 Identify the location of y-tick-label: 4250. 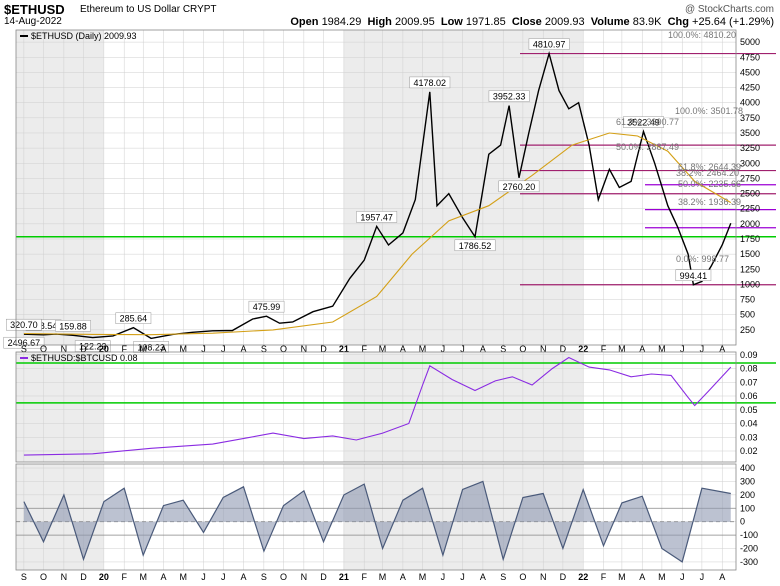
(750, 88).